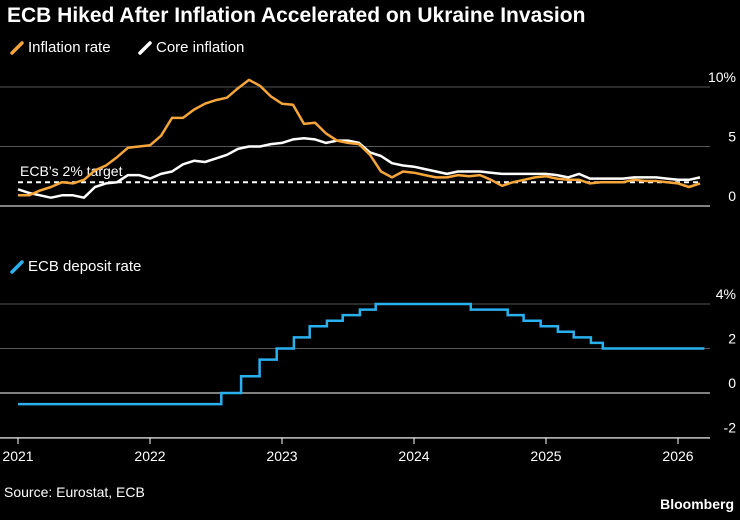  Describe the element at coordinates (697, 504) in the screenshot. I see `bloomberg-logo: Bloomberg` at that location.